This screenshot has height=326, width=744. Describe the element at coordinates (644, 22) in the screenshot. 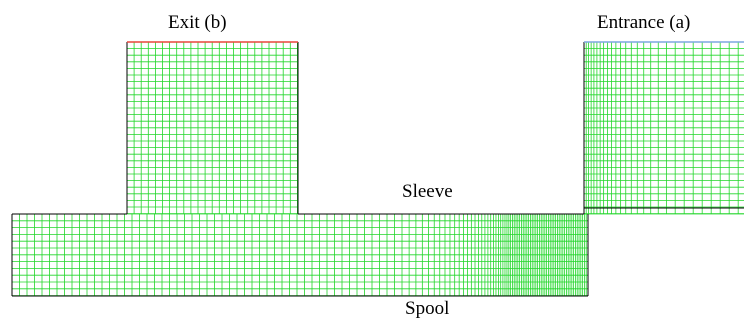

I see `entrance-label: Entrance (a)` at that location.